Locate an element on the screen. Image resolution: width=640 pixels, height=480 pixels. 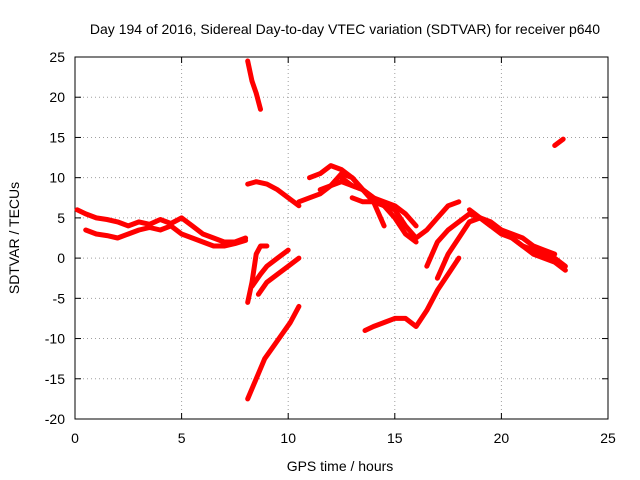
y-tick-label: -15 is located at coordinates (55, 379).